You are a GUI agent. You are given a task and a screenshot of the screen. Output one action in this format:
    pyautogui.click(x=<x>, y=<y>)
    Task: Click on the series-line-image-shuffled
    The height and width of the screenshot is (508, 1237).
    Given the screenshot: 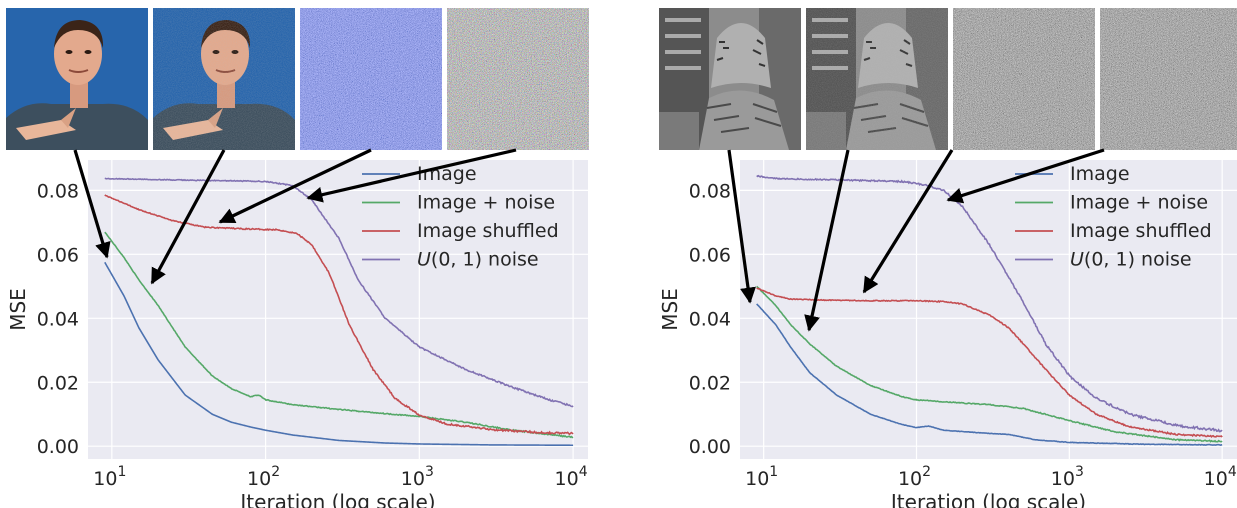 What is the action you would take?
    pyautogui.click(x=989, y=362)
    